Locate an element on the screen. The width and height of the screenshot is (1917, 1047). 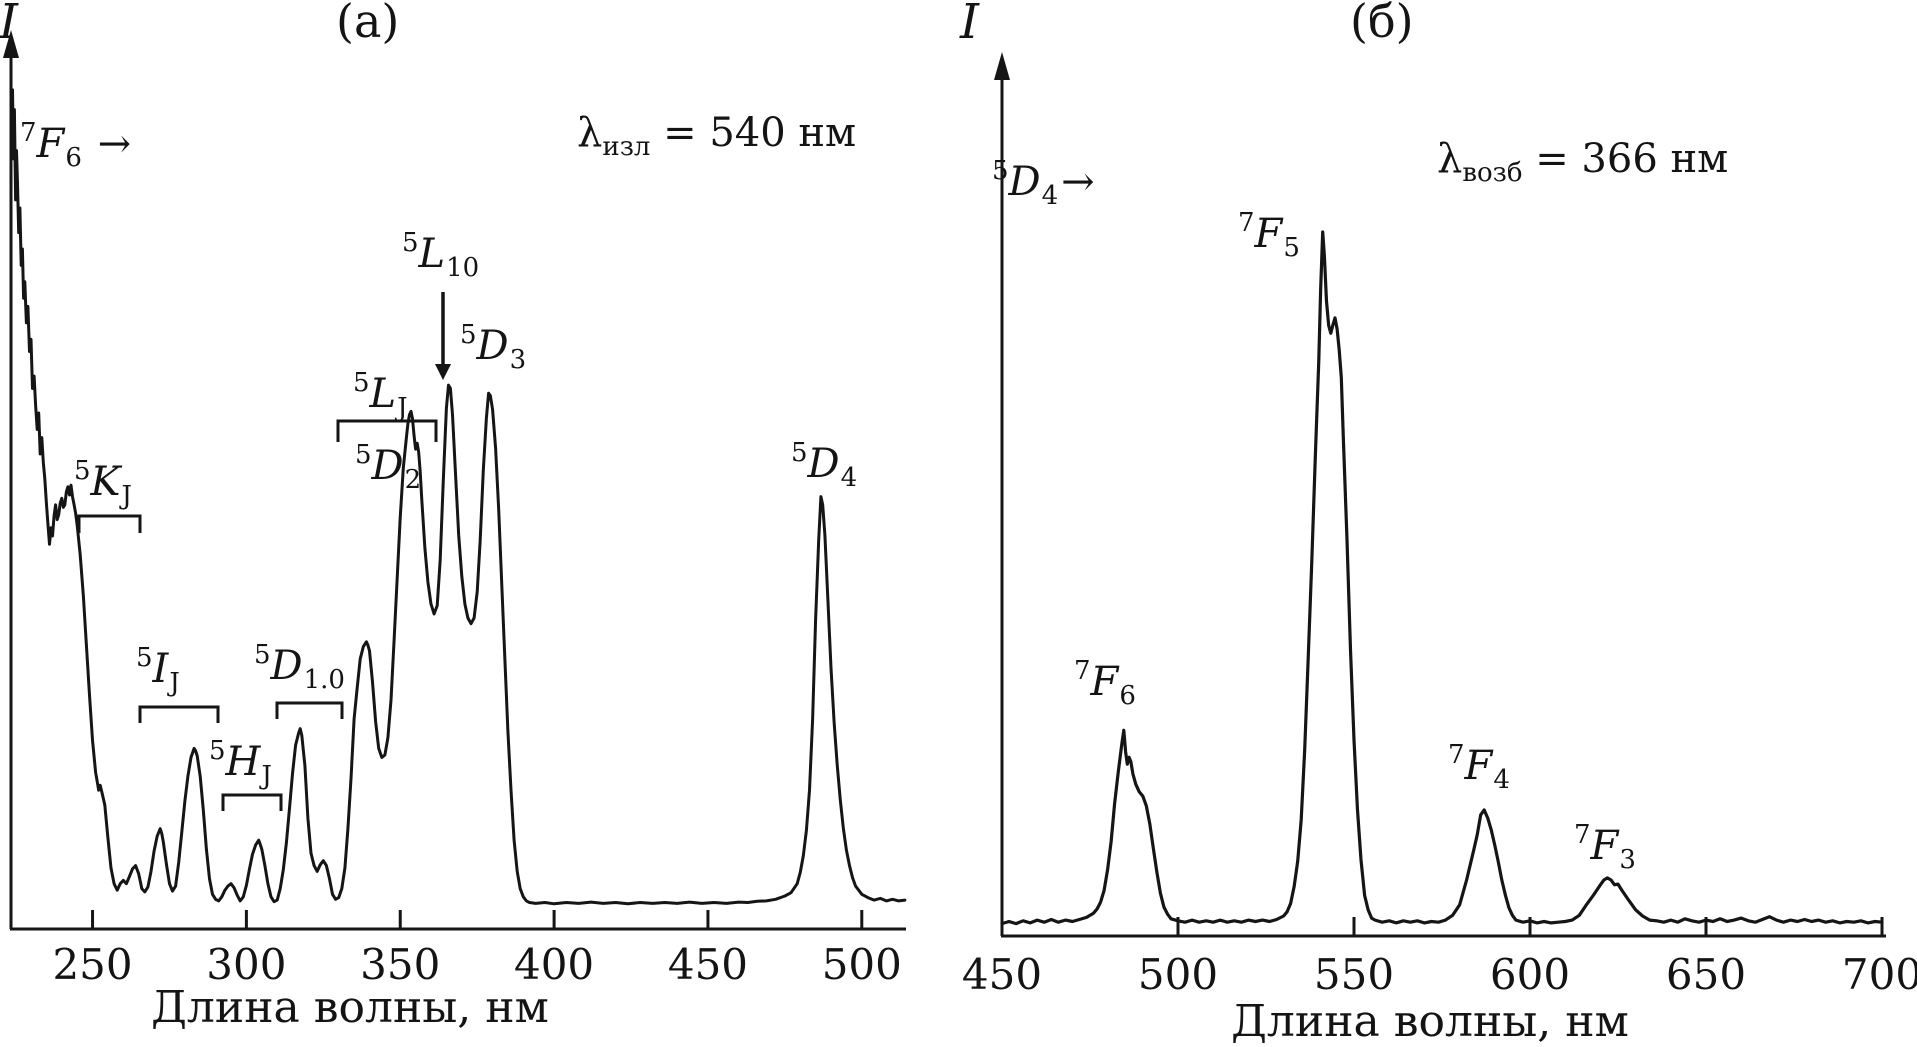
term-sub: 5 is located at coordinates (1291, 248).